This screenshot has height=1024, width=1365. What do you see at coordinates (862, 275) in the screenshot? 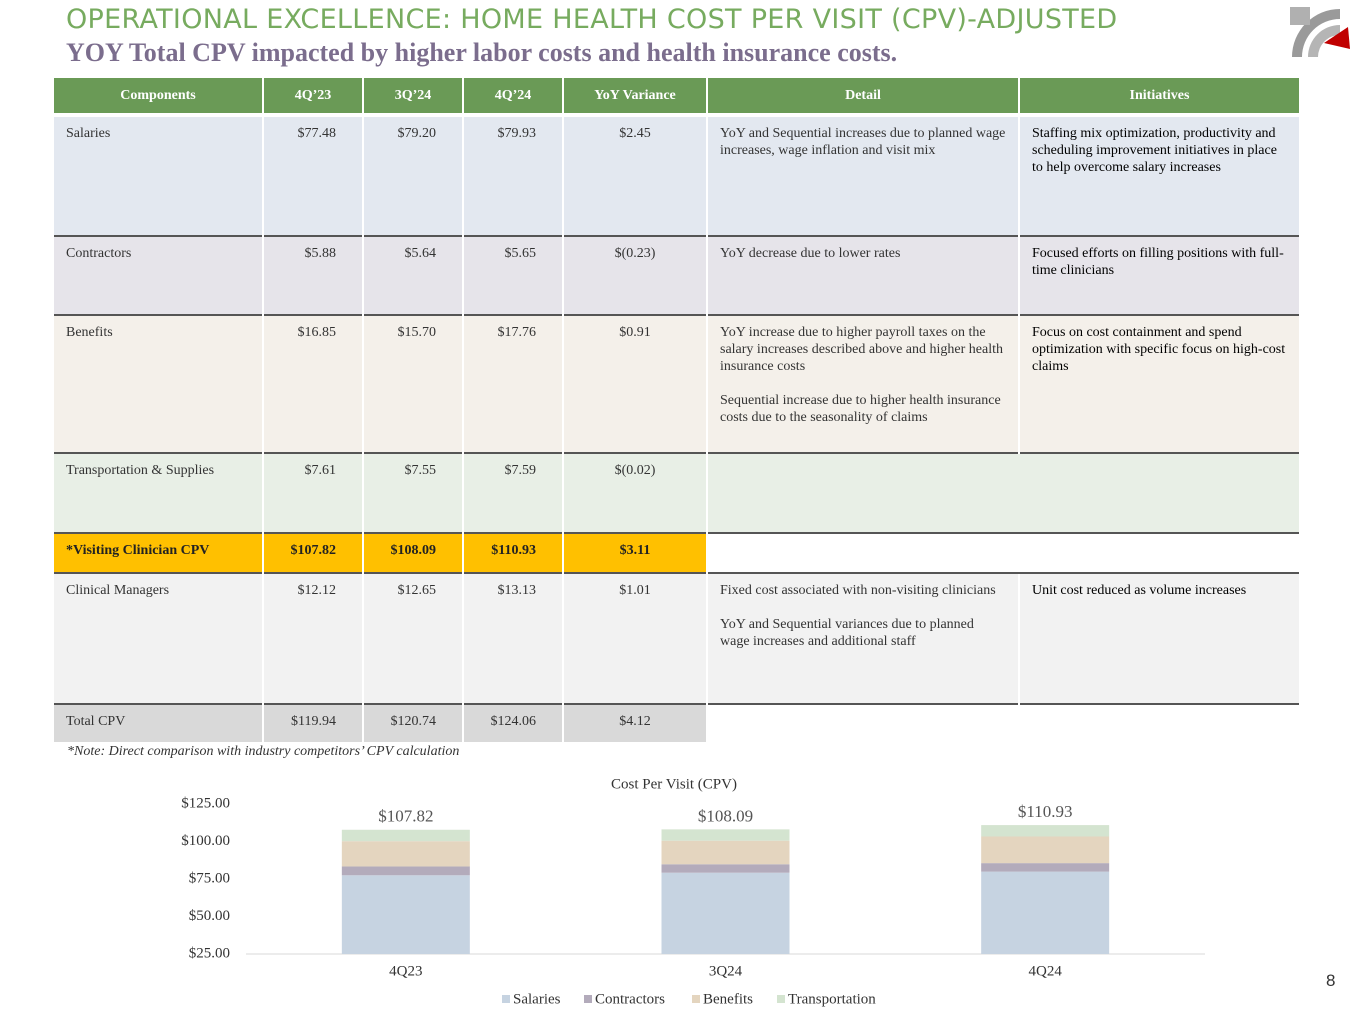
I see `table-cell: YoY decrease due to lower rates` at bounding box center [862, 275].